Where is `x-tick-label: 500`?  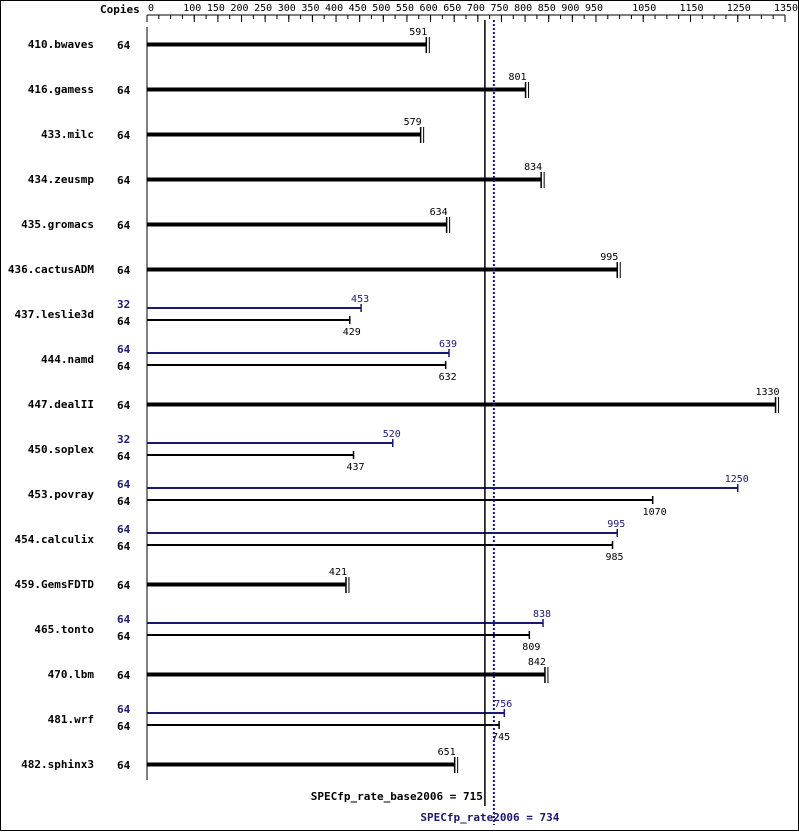 x-tick-label: 500 is located at coordinates (381, 8).